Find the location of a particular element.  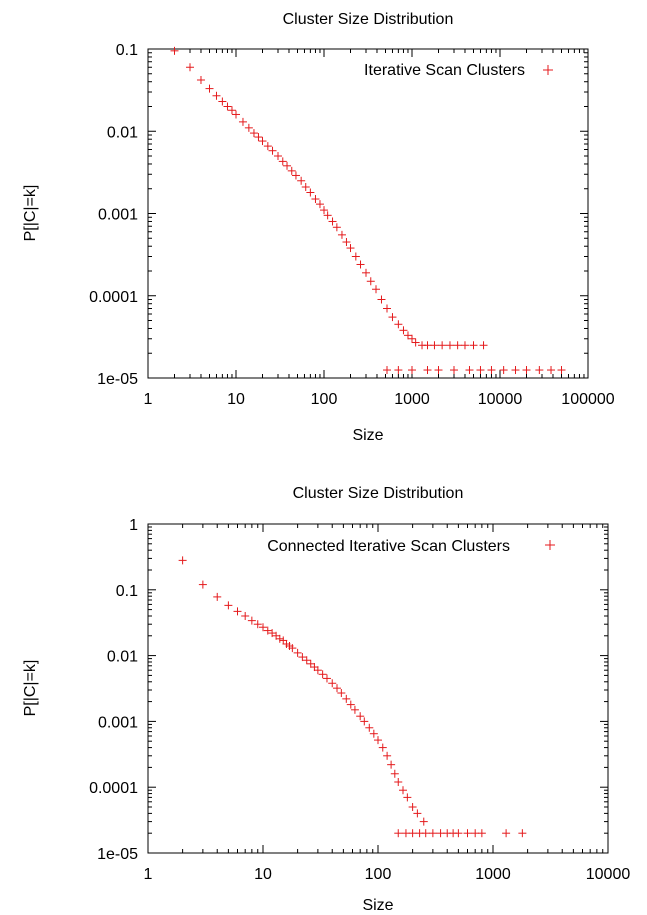

y-tick-label: 0.01 is located at coordinates (122, 132).